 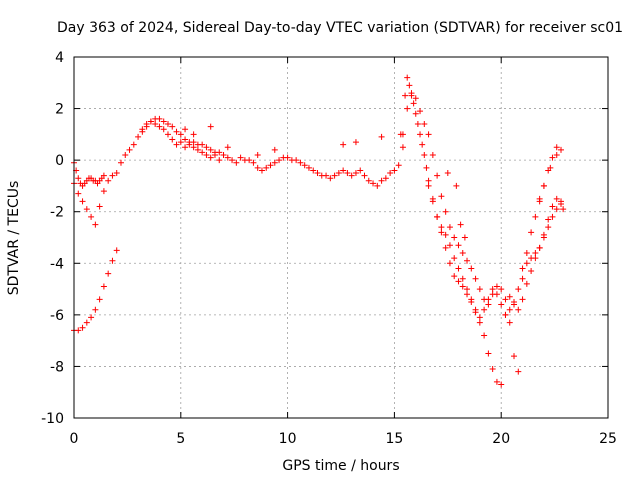 What do you see at coordinates (59, 110) in the screenshot?
I see `y-tick-label: 2` at bounding box center [59, 110].